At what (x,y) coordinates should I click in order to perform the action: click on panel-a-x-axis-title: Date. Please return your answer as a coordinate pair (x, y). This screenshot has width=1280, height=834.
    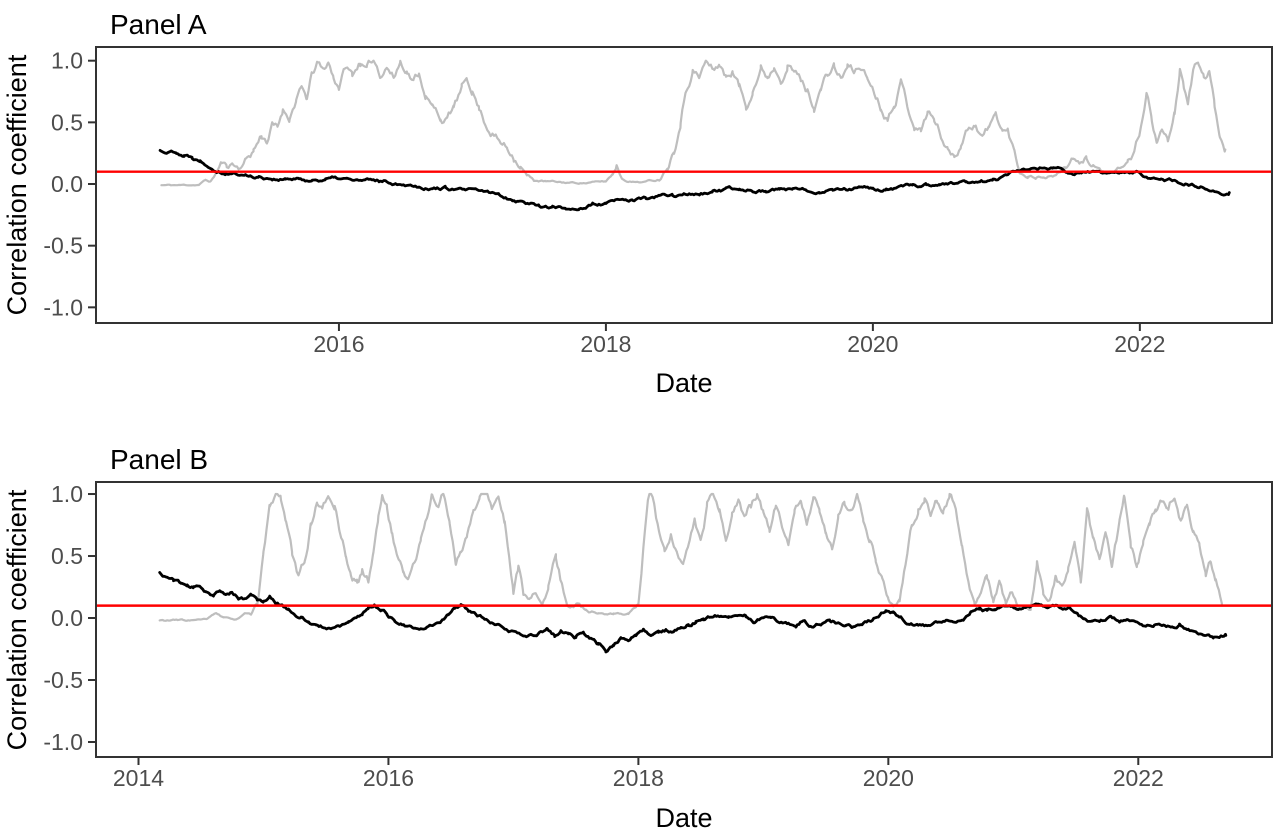
    Looking at the image, I should click on (683, 383).